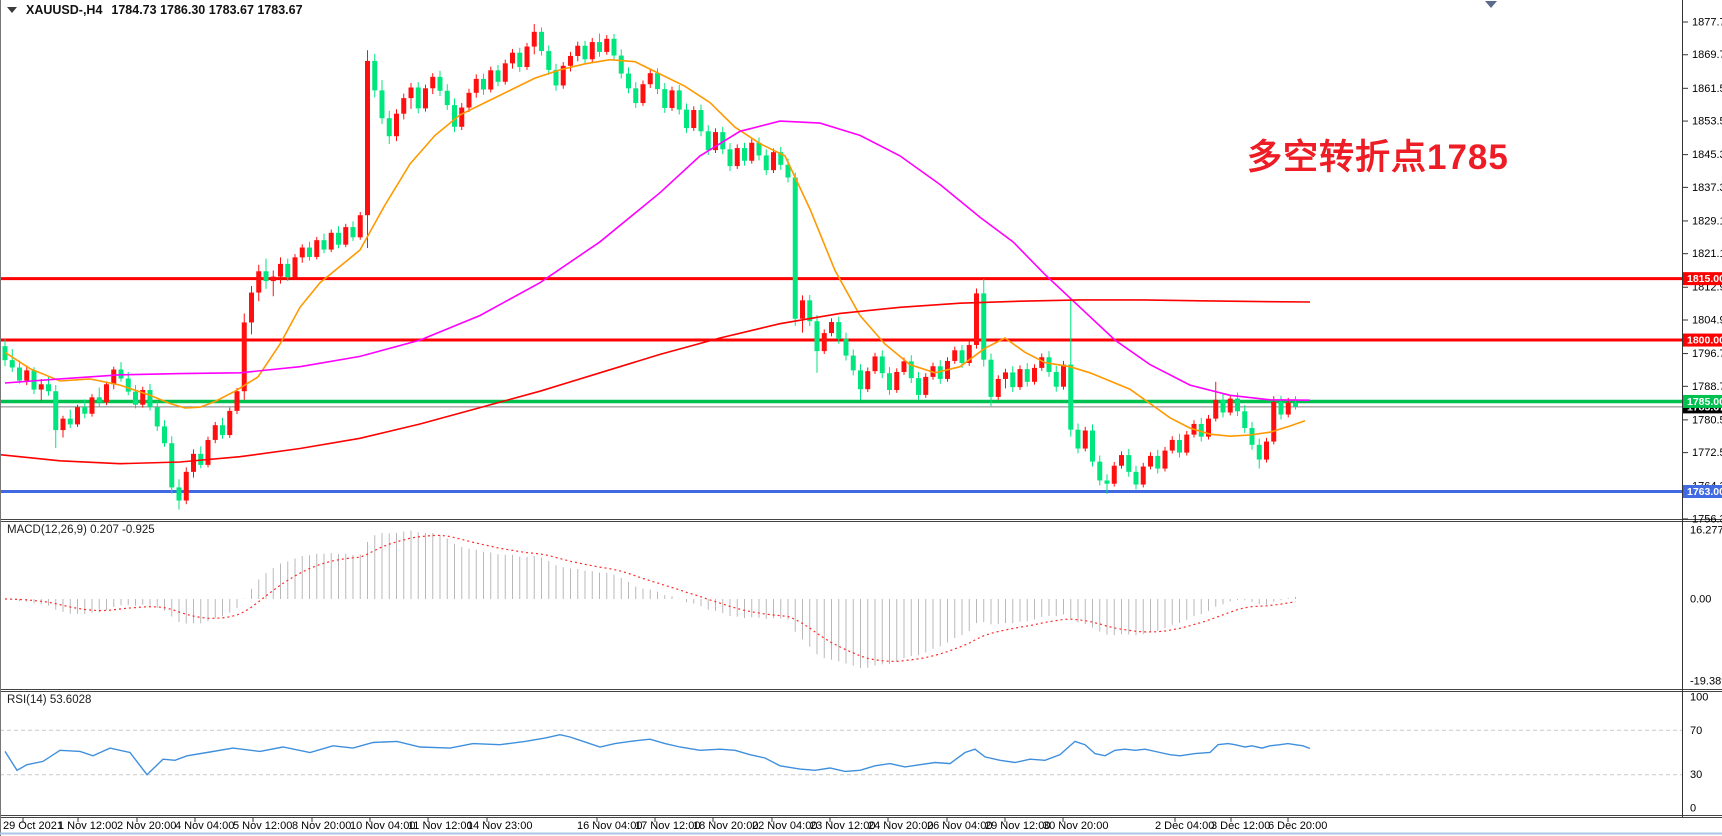 The width and height of the screenshot is (1722, 836). What do you see at coordinates (1240, 826) in the screenshot?
I see `time-label: 3 Dec 12:00` at bounding box center [1240, 826].